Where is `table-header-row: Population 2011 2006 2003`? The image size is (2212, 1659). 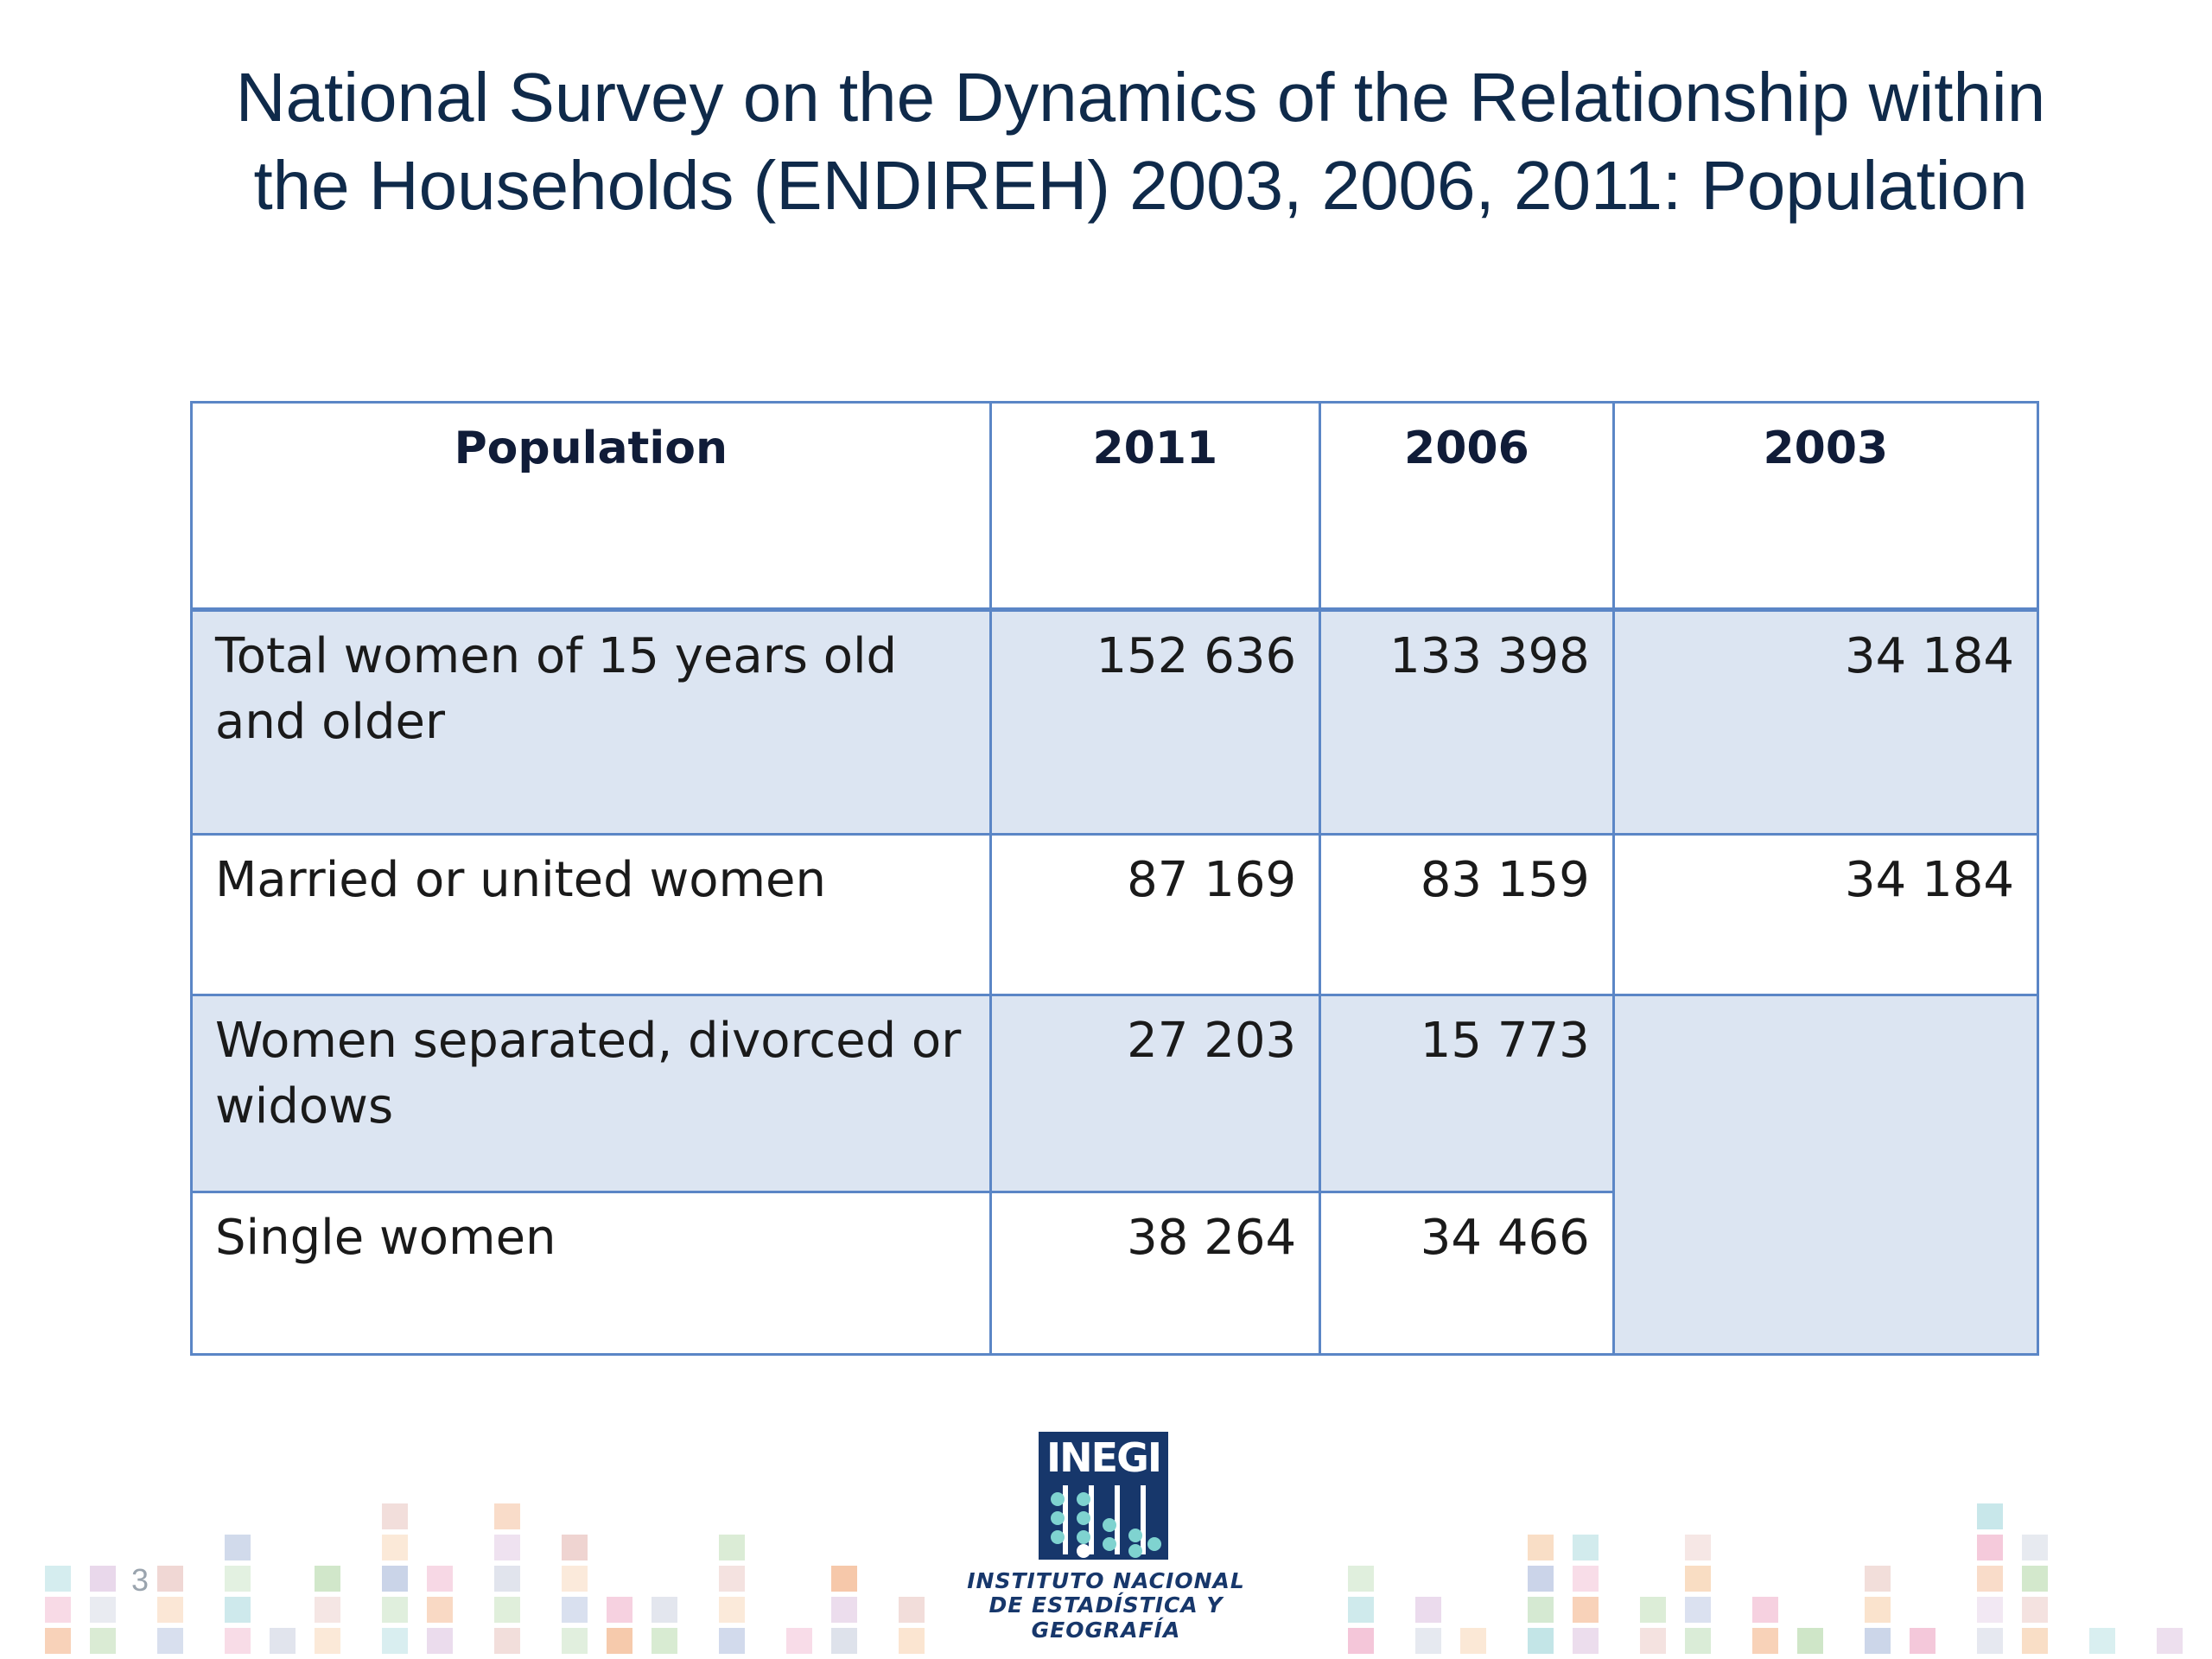
table-header-row: Population 2011 2006 2003 is located at coordinates (1115, 506).